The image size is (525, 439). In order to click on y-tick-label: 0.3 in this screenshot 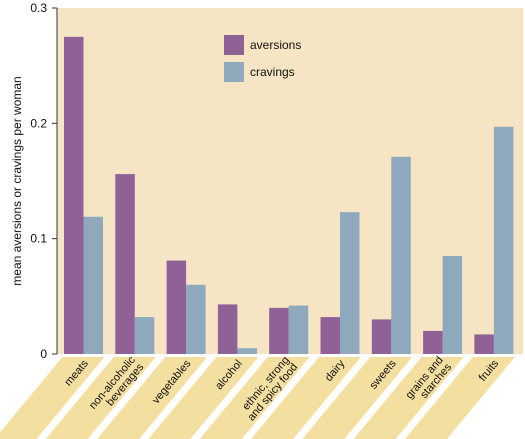, I will do `click(38, 8)`.